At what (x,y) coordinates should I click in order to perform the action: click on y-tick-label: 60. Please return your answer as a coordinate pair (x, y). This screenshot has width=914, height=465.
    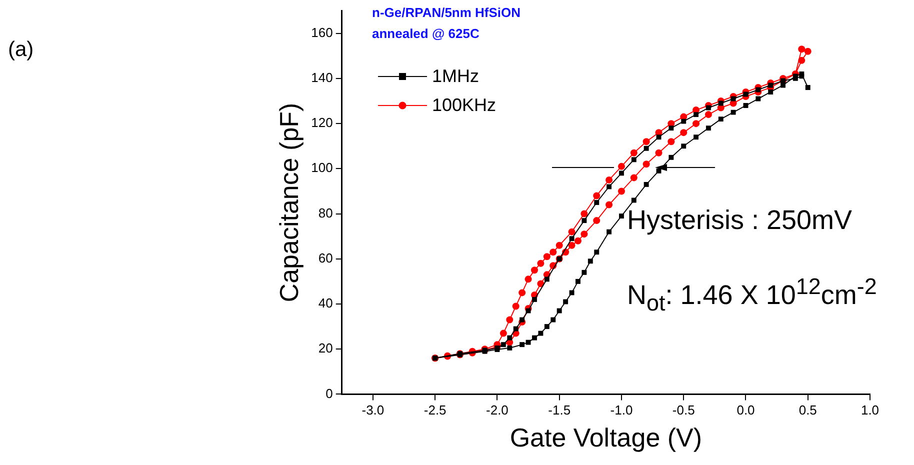
    Looking at the image, I should click on (325, 258).